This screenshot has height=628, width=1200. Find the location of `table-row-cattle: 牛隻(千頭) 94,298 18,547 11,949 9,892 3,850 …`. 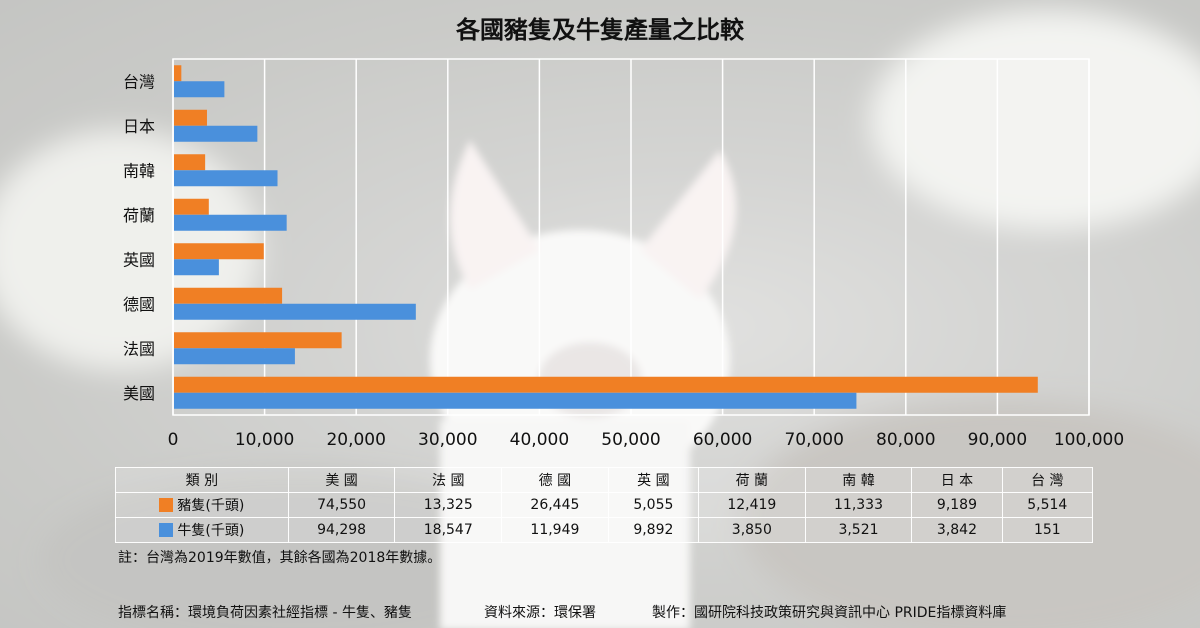

table-row-cattle: 牛隻(千頭) 94,298 18,547 11,949 9,892 3,850 … is located at coordinates (604, 530).